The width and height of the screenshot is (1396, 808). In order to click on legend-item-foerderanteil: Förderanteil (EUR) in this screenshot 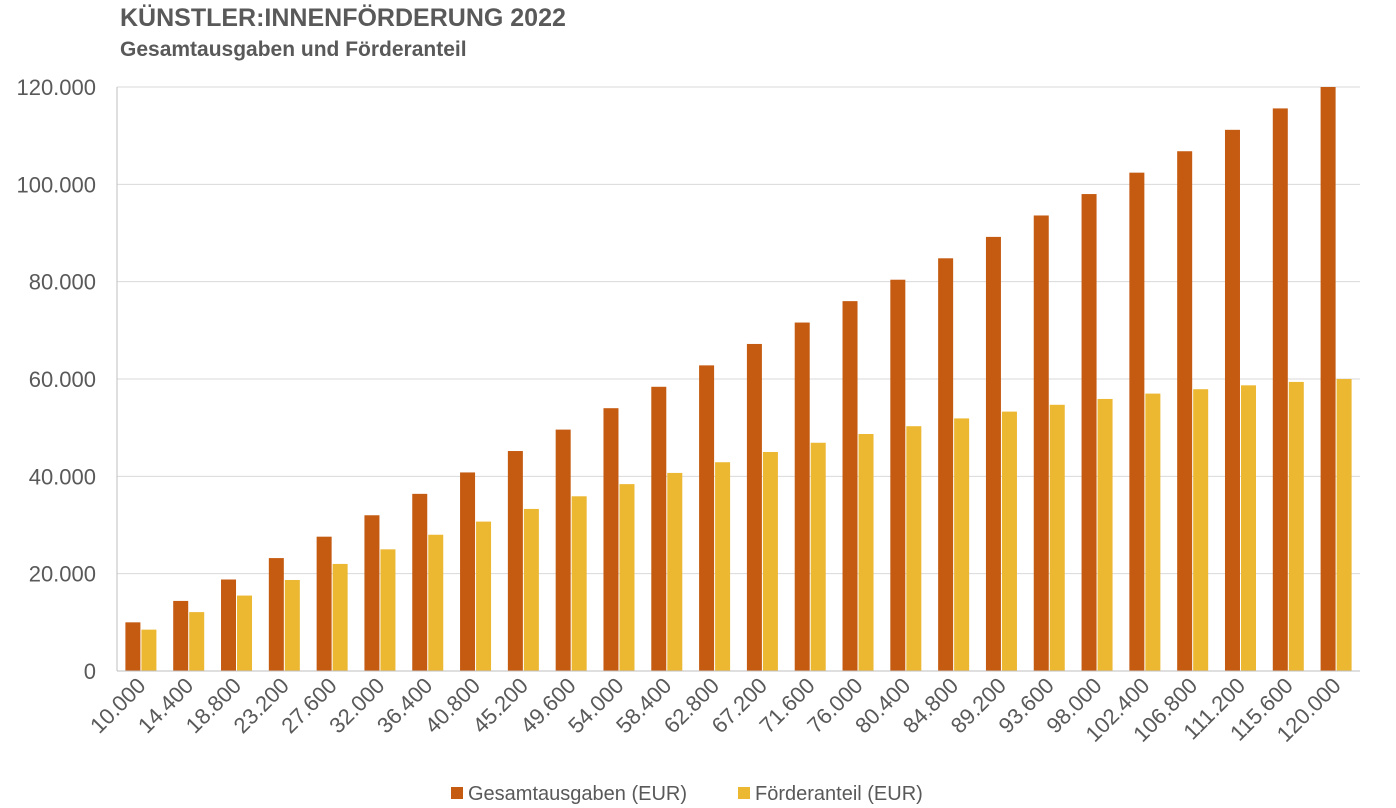, I will do `click(830, 794)`.